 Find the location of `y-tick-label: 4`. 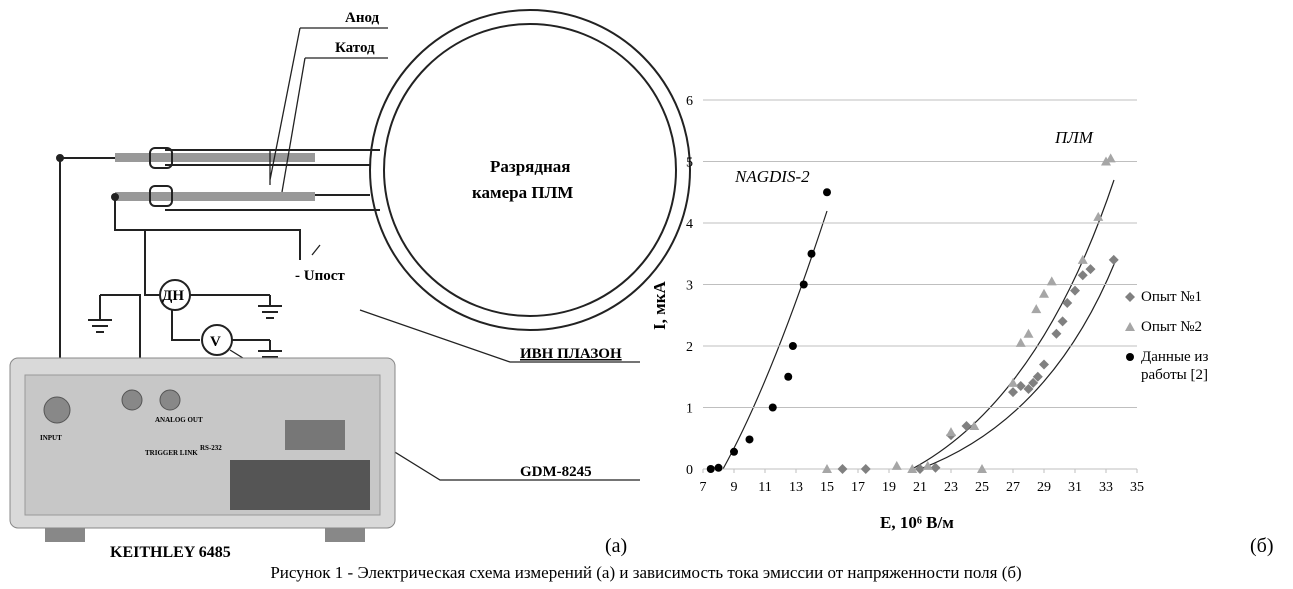

y-tick-label: 4 is located at coordinates (689, 224).